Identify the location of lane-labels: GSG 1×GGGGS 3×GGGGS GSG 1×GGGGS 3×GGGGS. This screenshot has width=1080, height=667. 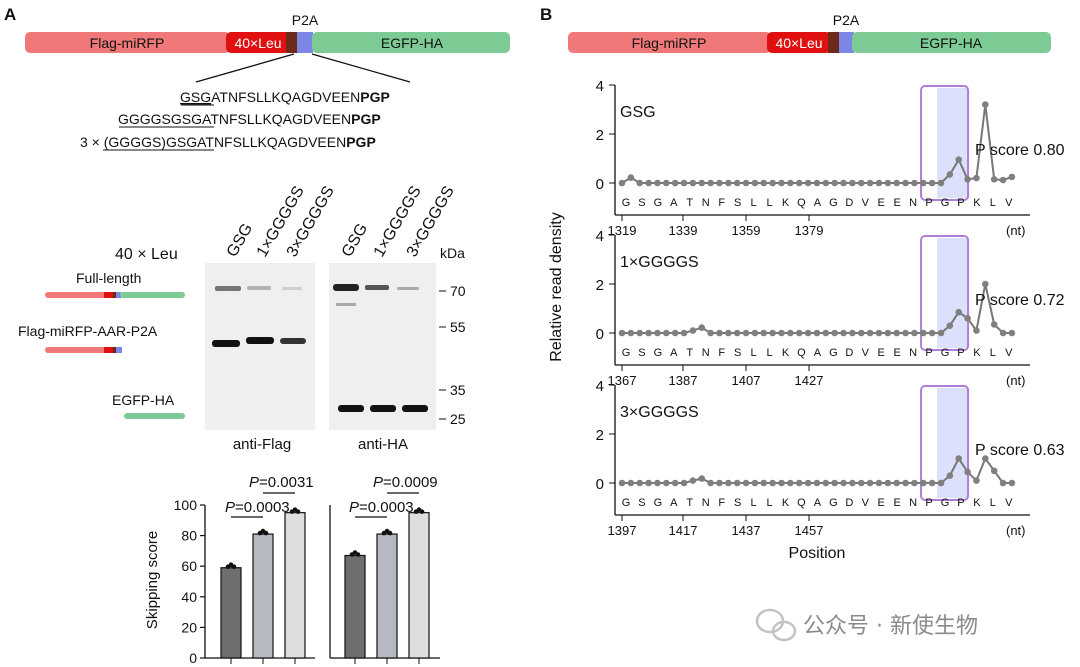
(341, 221).